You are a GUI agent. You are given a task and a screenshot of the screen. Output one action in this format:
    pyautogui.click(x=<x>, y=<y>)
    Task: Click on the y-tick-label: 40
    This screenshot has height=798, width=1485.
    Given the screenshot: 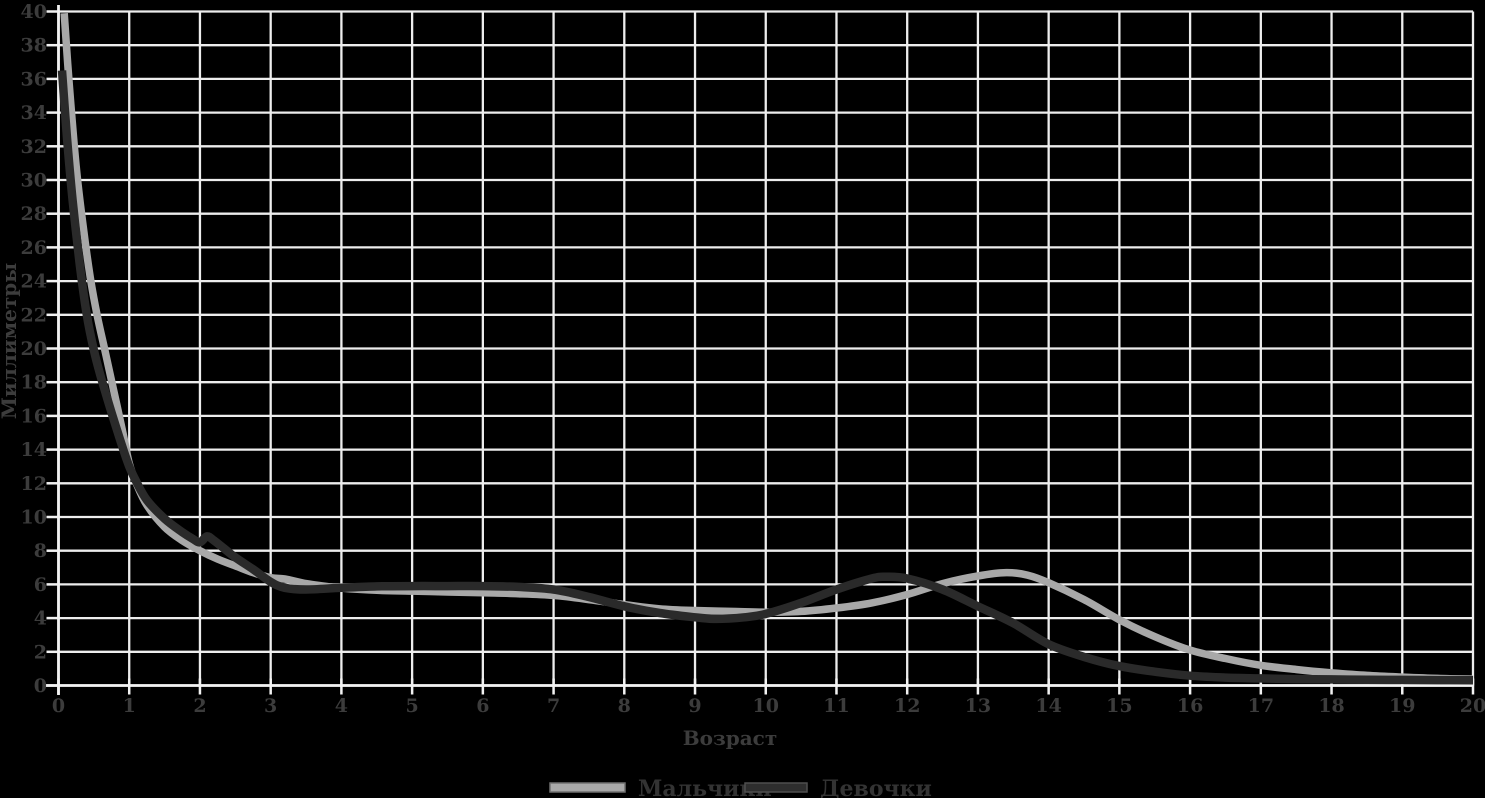 What is the action you would take?
    pyautogui.click(x=34, y=12)
    